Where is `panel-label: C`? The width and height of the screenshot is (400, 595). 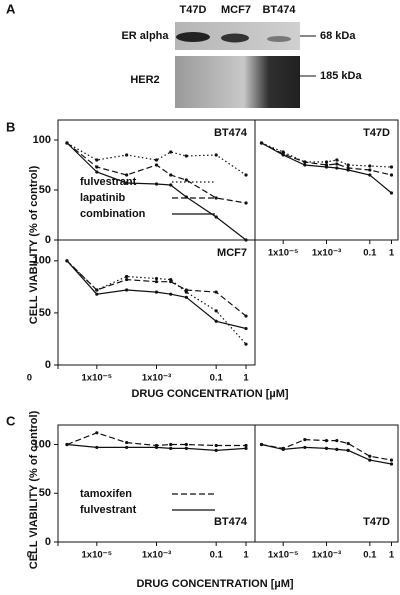 panel-label: C is located at coordinates (11, 420).